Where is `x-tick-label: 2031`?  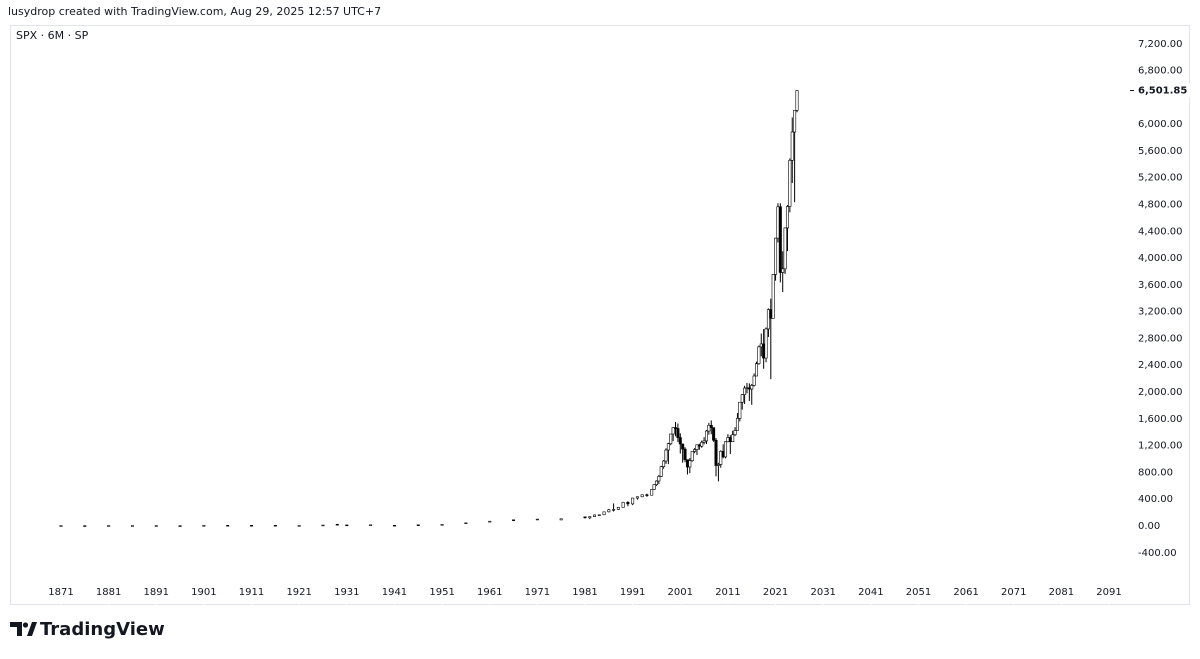
x-tick-label: 2031 is located at coordinates (822, 592).